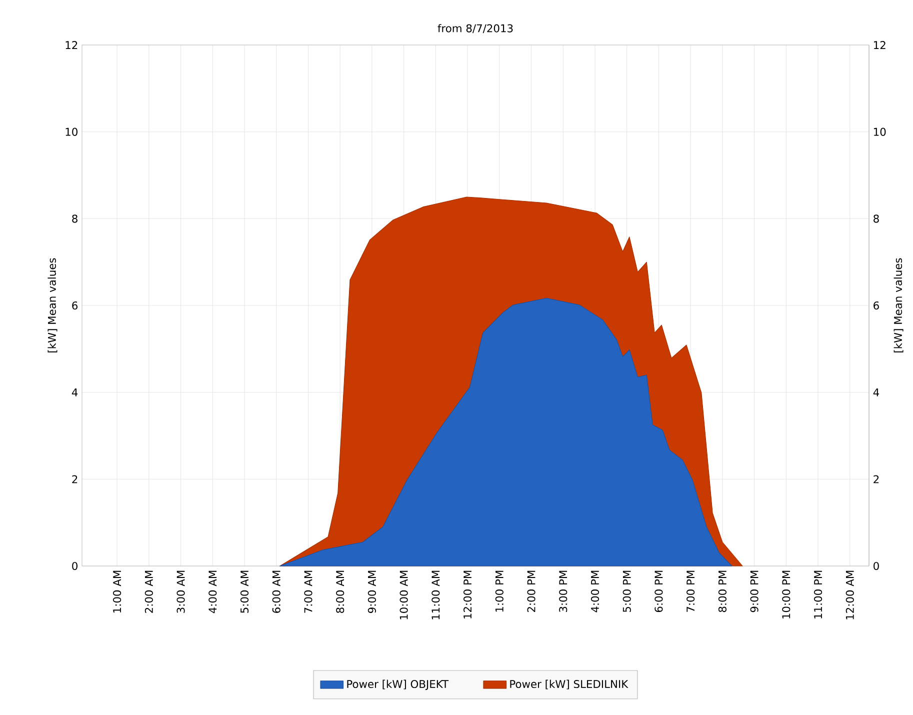 The height and width of the screenshot is (715, 913). What do you see at coordinates (876, 305) in the screenshot?
I see `y2-tick-label: 6` at bounding box center [876, 305].